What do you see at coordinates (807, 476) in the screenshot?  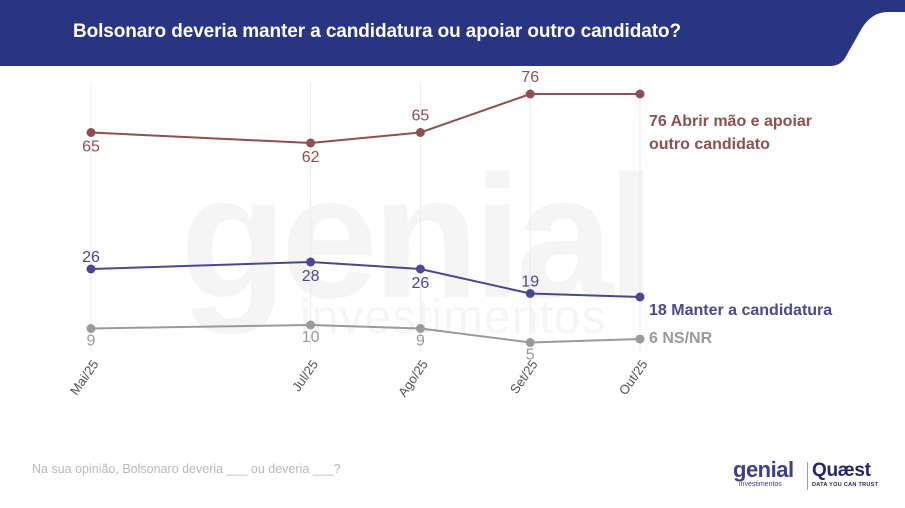 I see `logo-divider` at bounding box center [807, 476].